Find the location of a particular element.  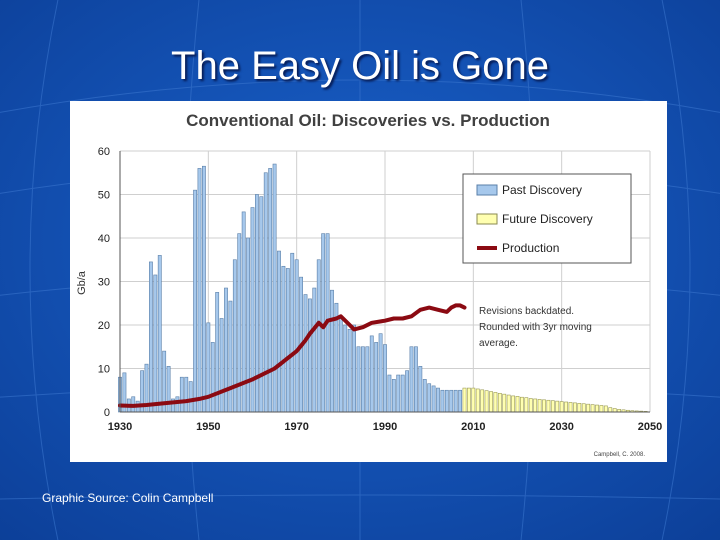

slide-title: The Easy Oil is Gone is located at coordinates (360, 66).